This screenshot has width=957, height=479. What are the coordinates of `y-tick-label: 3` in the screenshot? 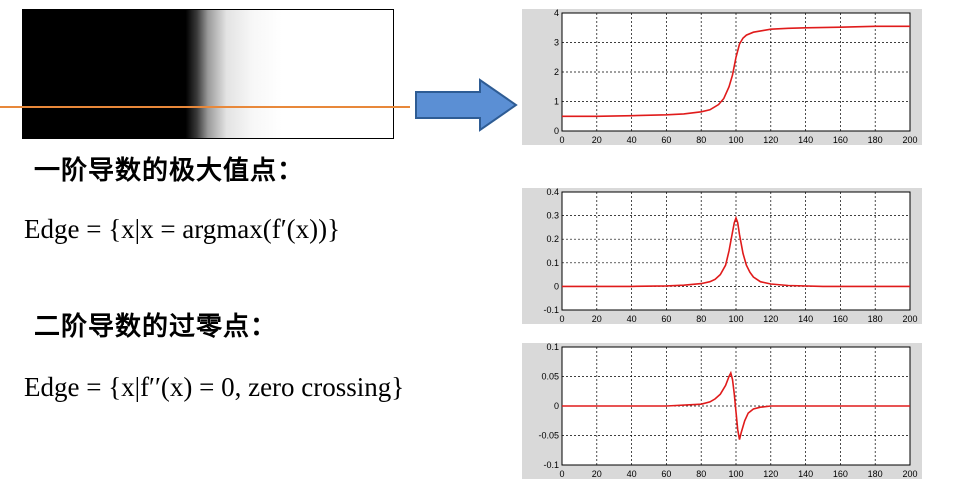 It's located at (556, 43).